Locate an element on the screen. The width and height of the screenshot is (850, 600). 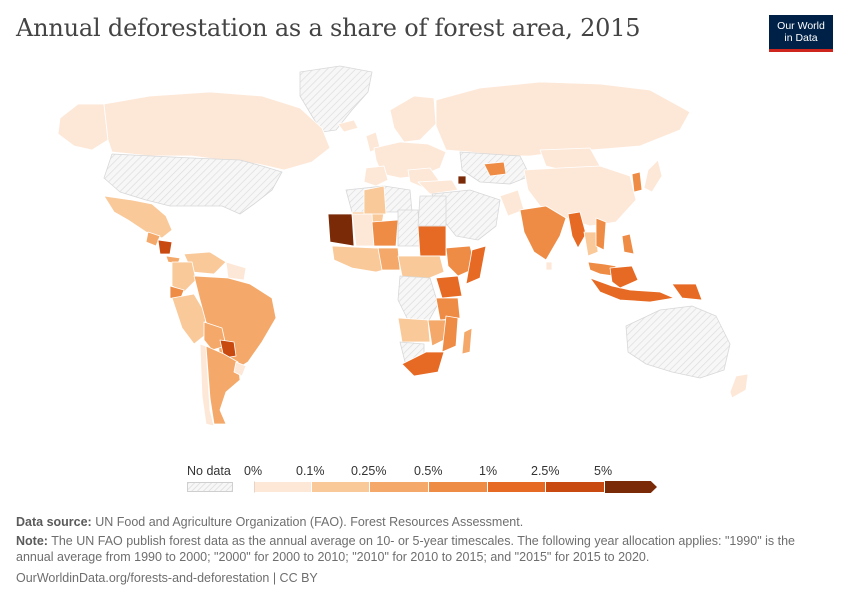
country-scandinavia is located at coordinates (413, 119).